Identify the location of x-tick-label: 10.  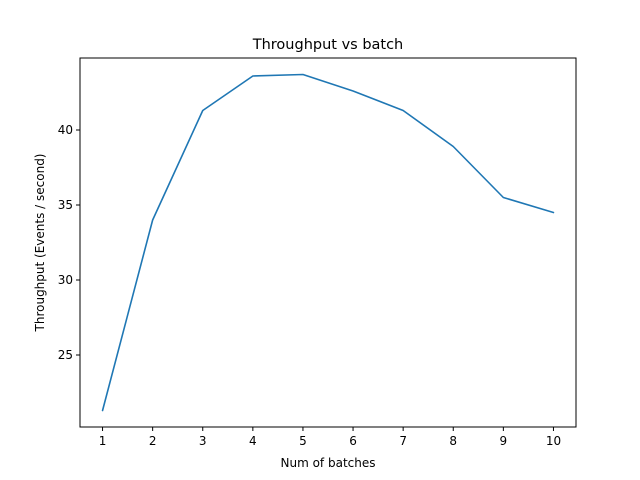
(553, 441).